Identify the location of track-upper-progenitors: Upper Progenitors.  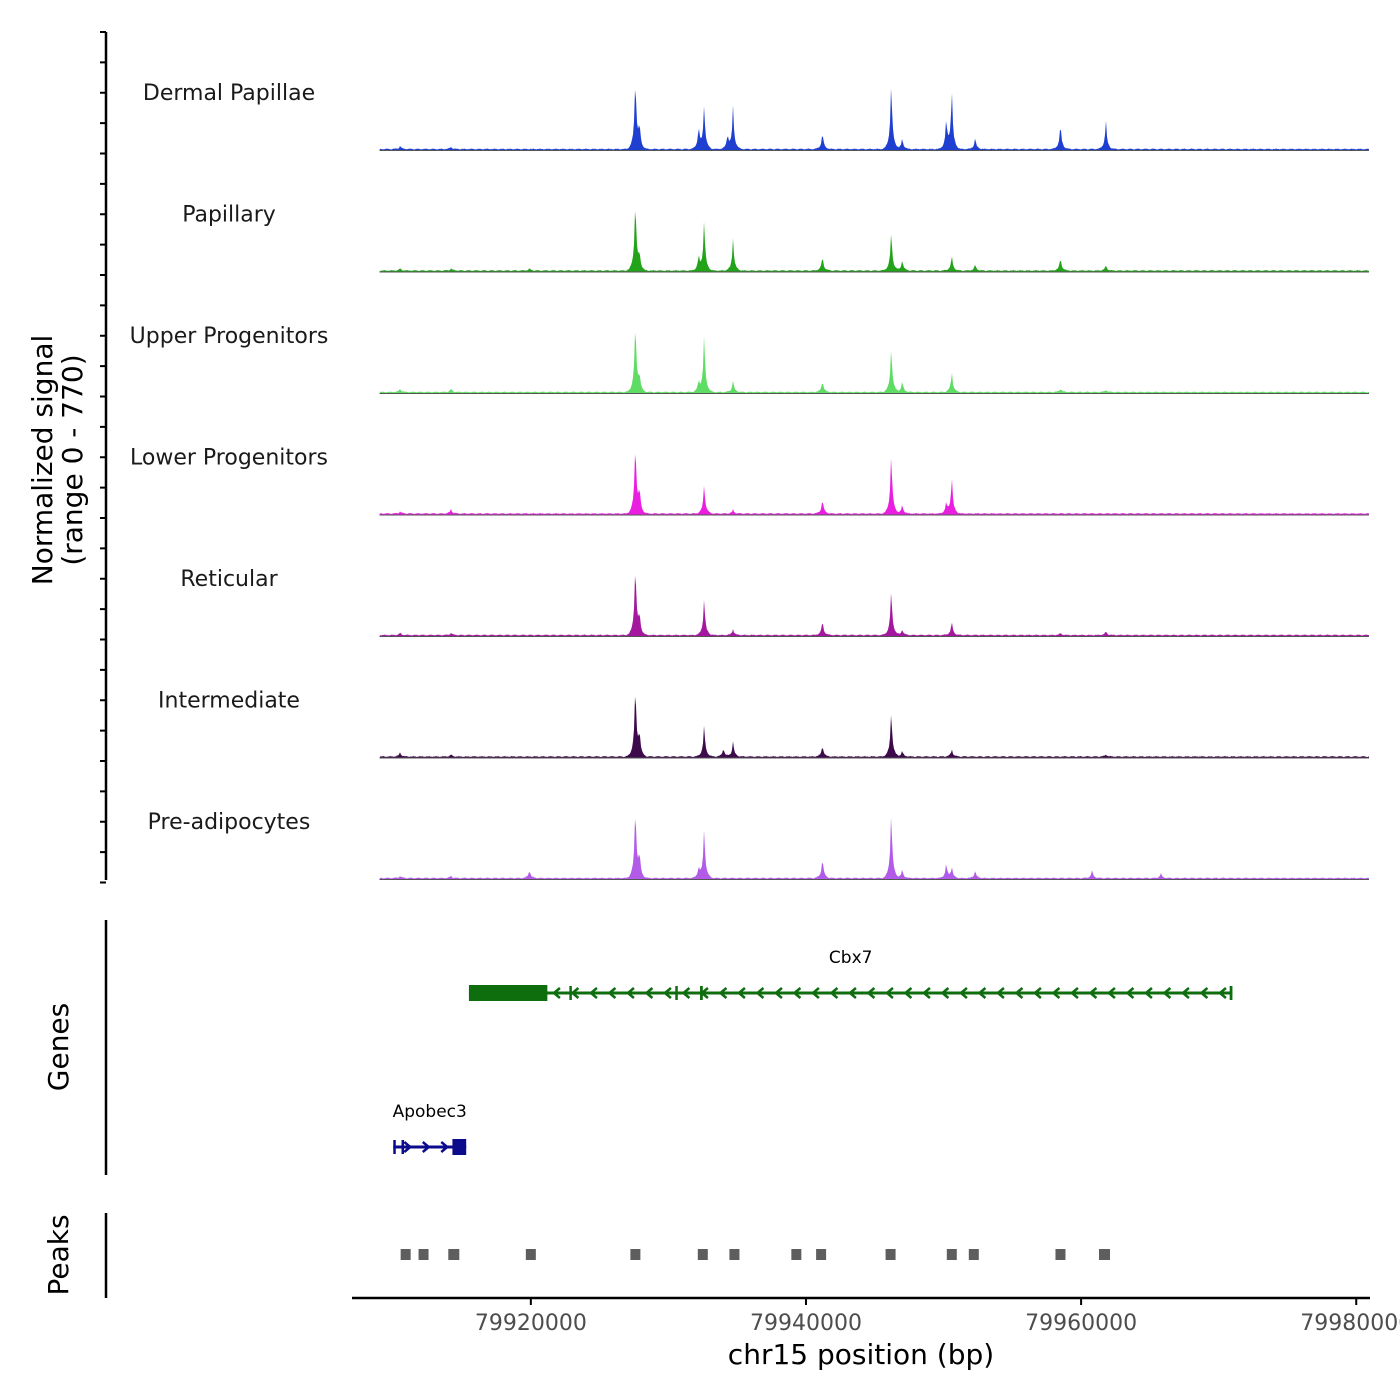
(749, 359).